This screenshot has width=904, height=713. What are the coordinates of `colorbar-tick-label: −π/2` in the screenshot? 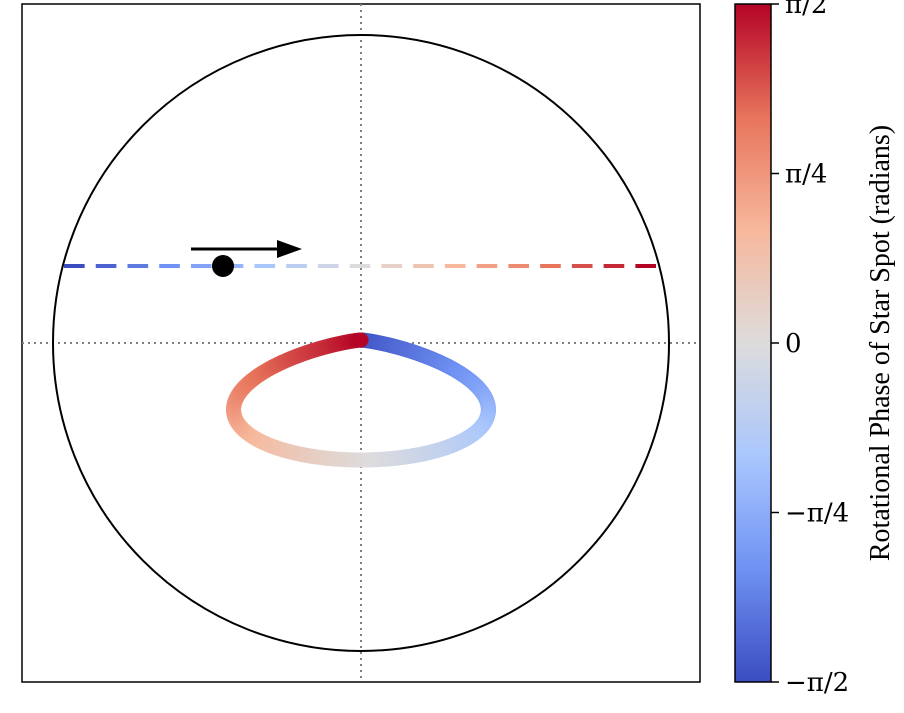 It's located at (817, 683).